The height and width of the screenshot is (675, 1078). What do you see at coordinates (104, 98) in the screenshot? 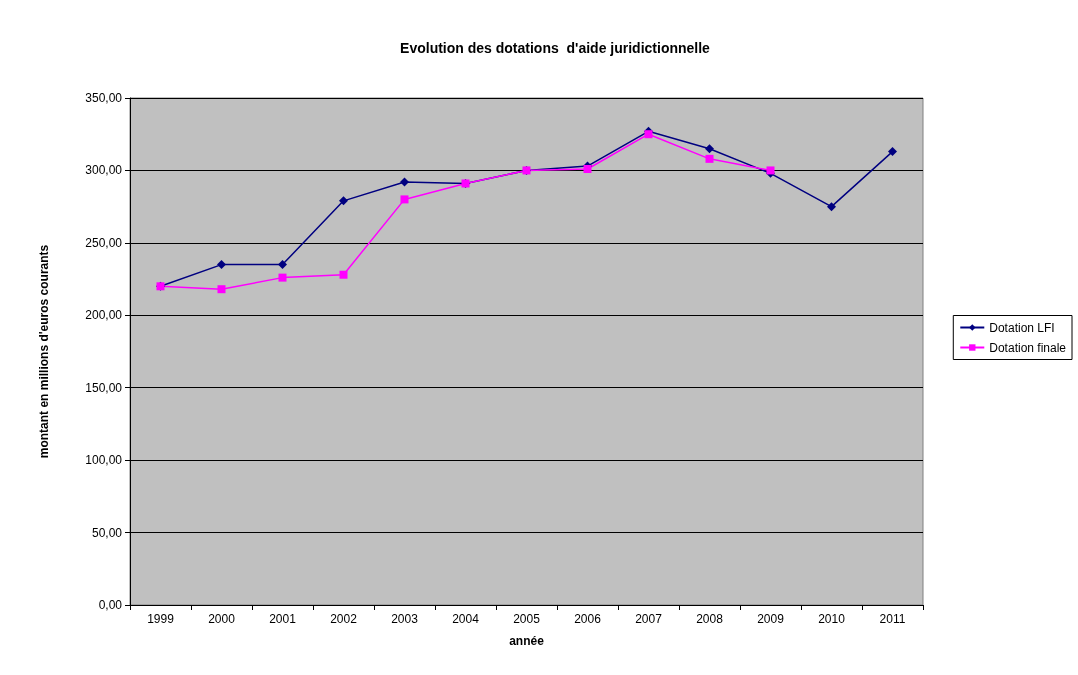
I see `y-tick-label: 350,00` at bounding box center [104, 98].